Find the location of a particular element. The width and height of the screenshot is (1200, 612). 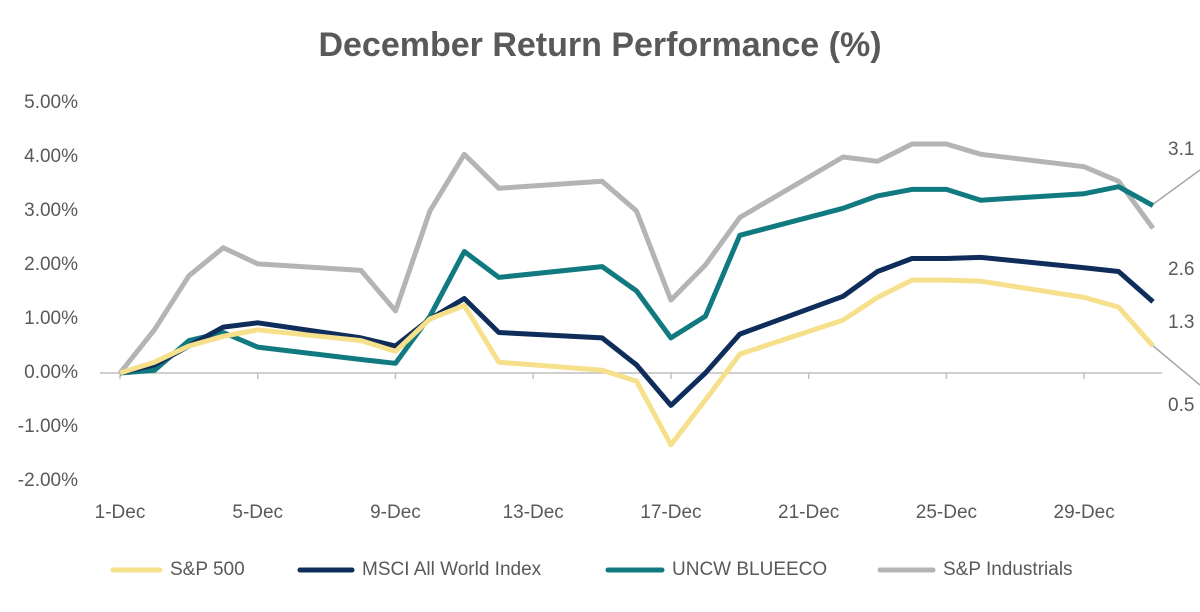

y-tick-label: 0.00% is located at coordinates (51, 372).